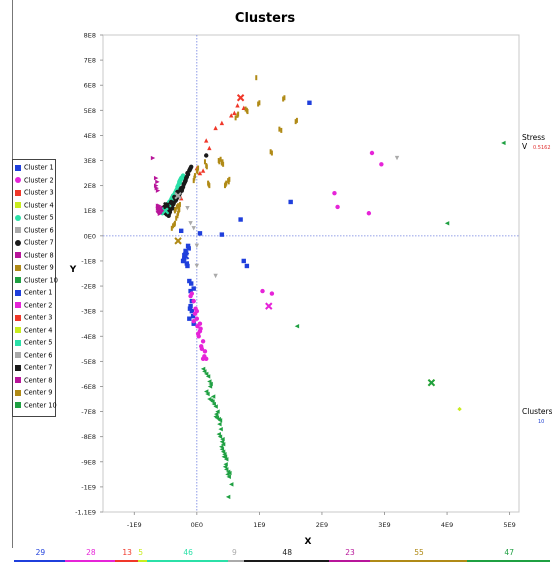 The height and width of the screenshot is (562, 552). I want to click on legend-label: Cluster 7, so click(39, 242).